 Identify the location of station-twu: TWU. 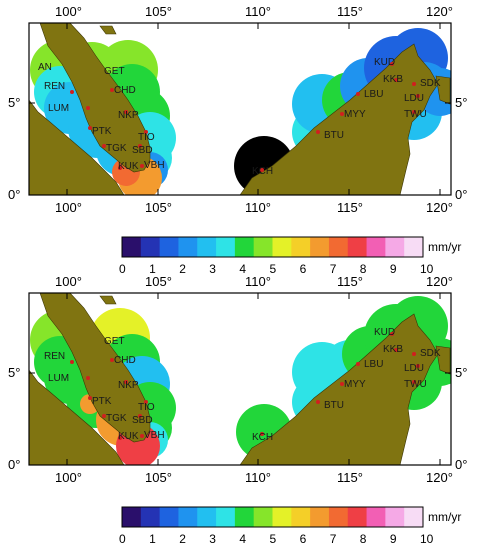
(415, 384).